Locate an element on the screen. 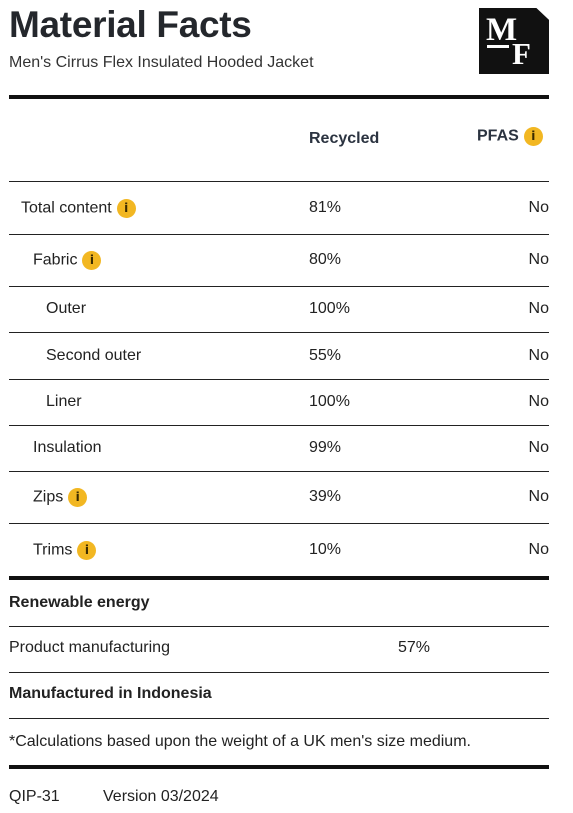  material-facts-logo: M F is located at coordinates (514, 41).